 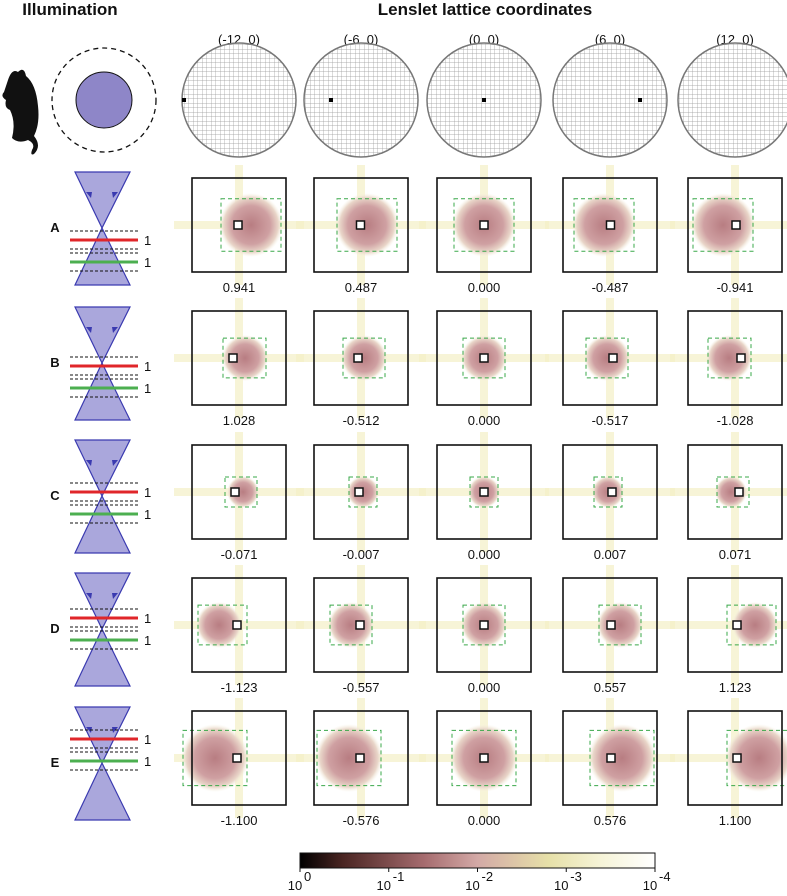 What do you see at coordinates (735, 287) in the screenshot?
I see `cell-value: -0.941` at bounding box center [735, 287].